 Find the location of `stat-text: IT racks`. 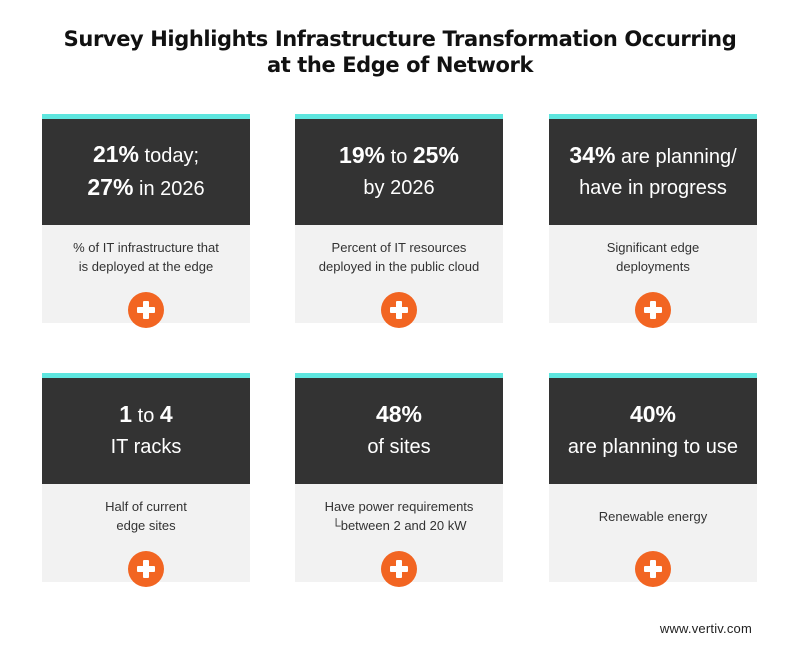

stat-text: IT racks is located at coordinates (146, 447).